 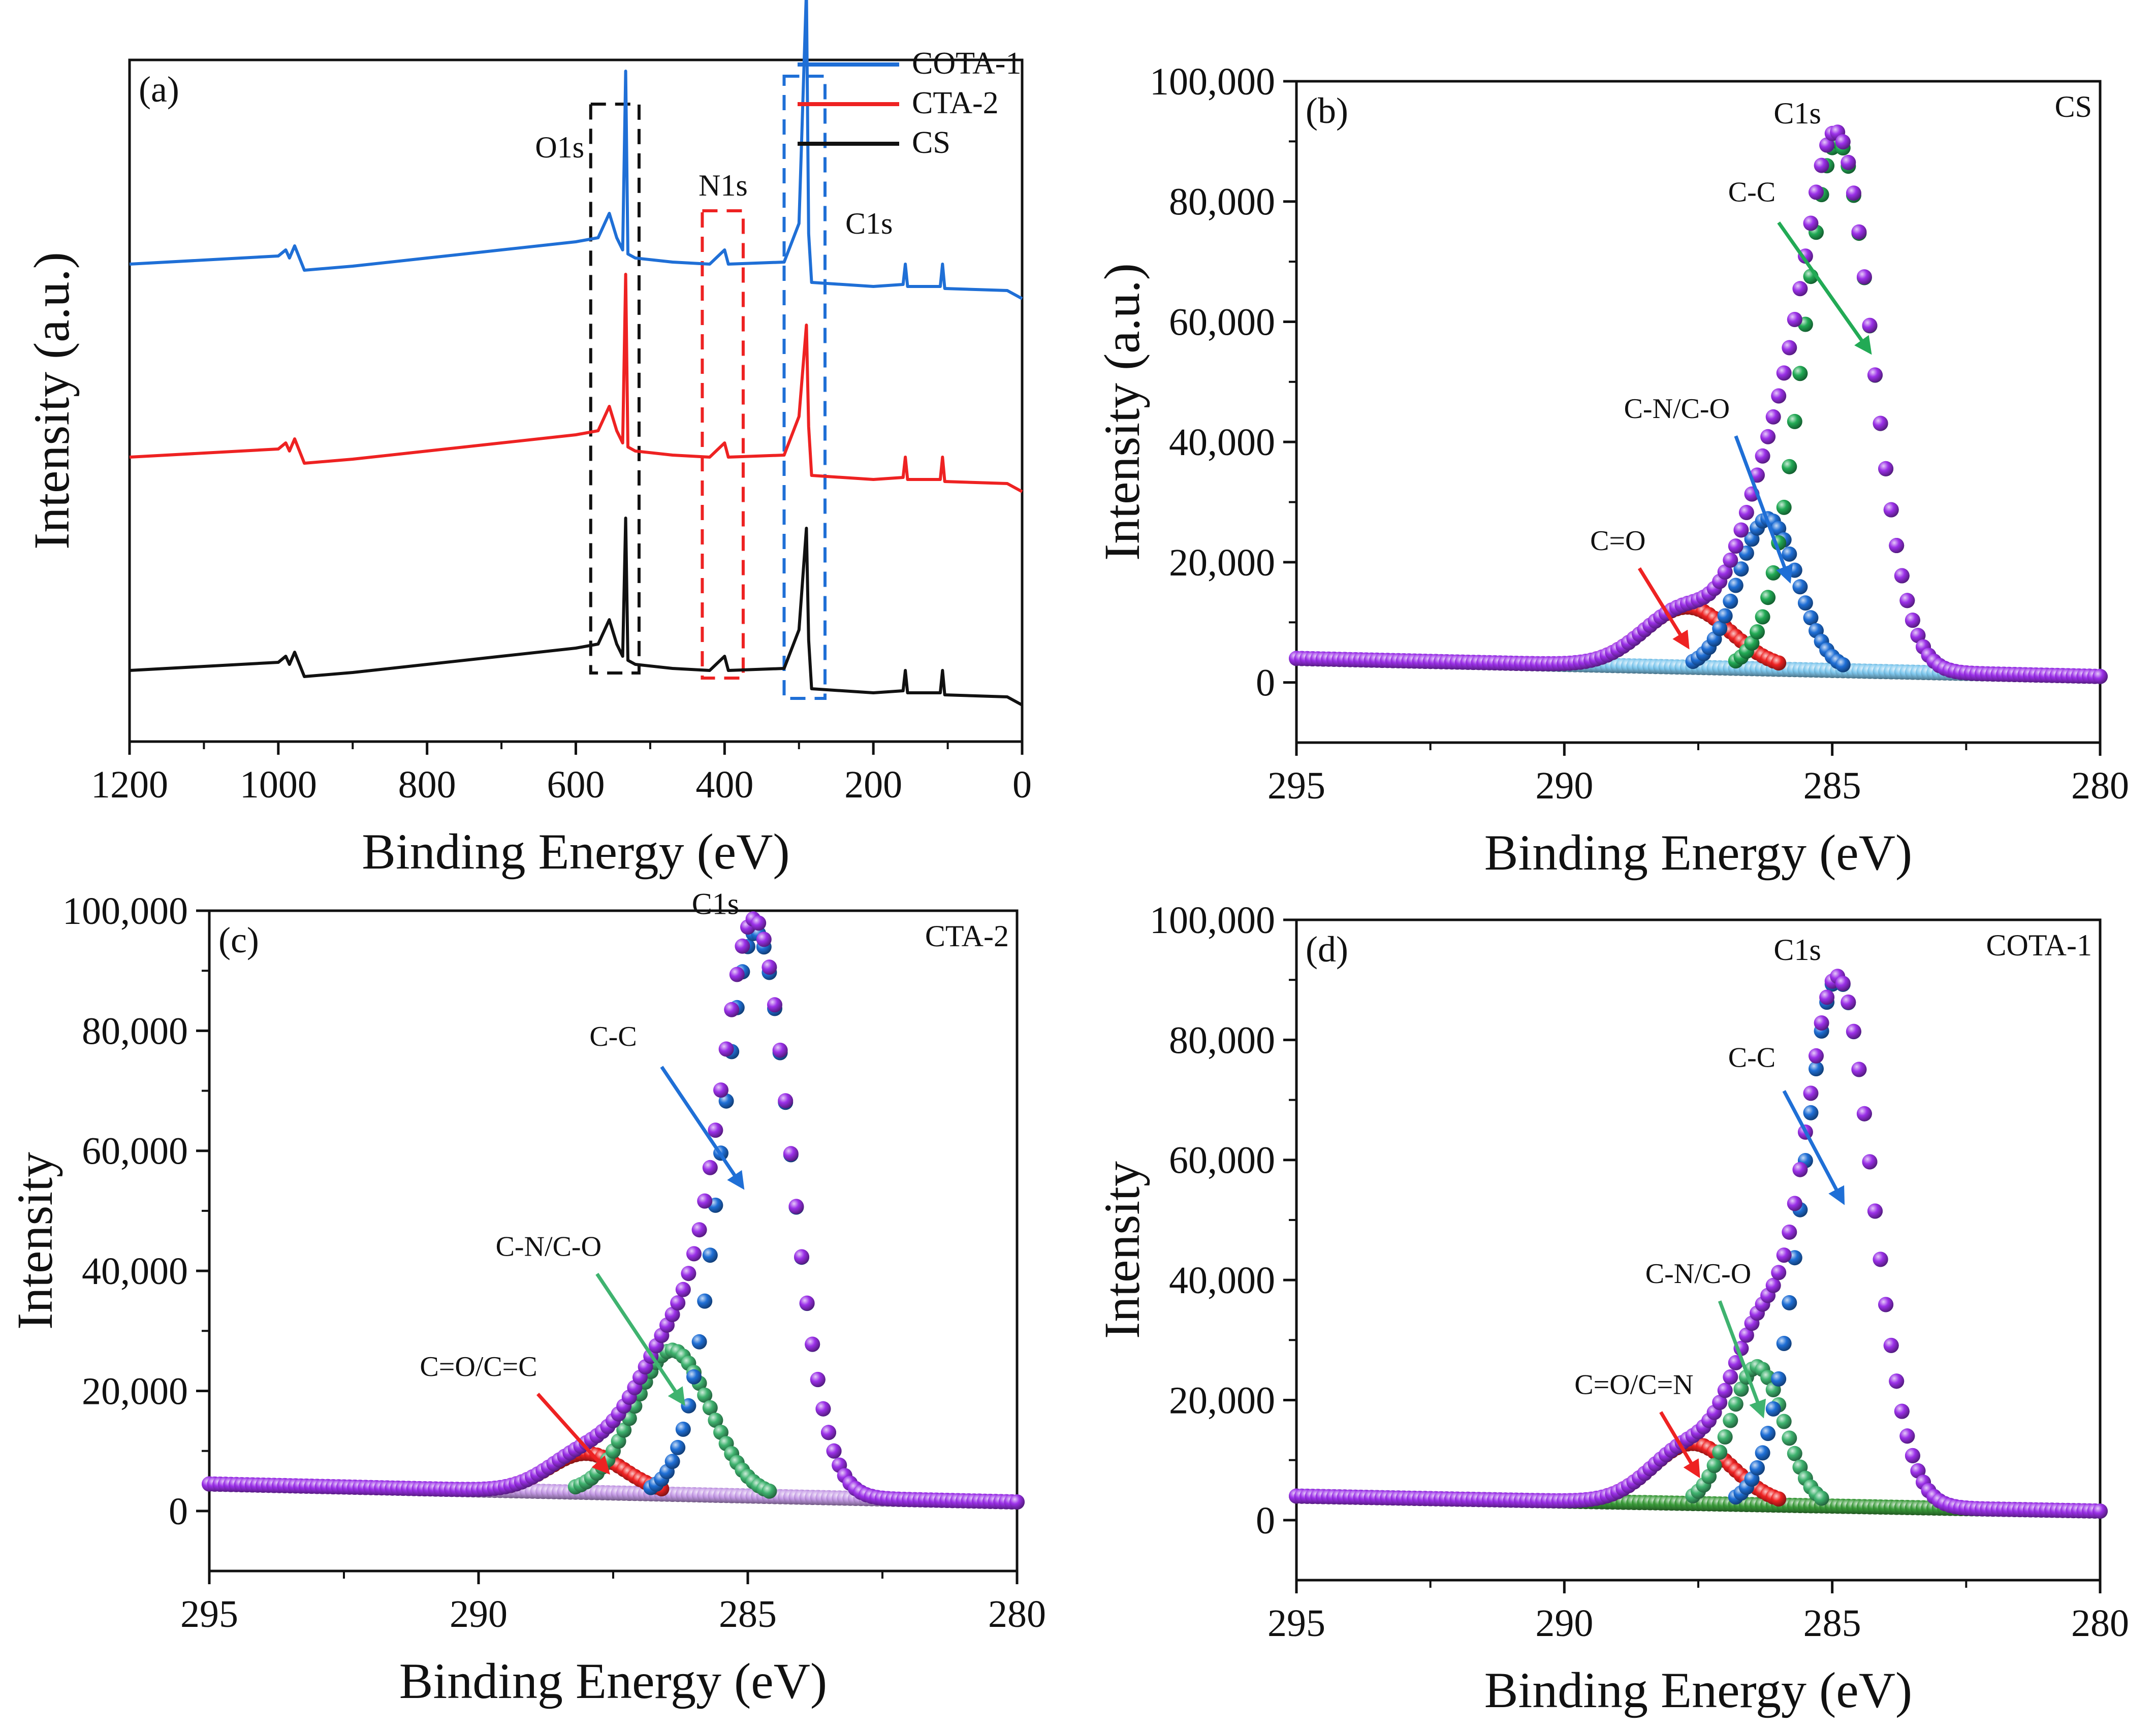 What do you see at coordinates (51, 401) in the screenshot?
I see `y-axis-label: Intensity (a.u.)` at bounding box center [51, 401].